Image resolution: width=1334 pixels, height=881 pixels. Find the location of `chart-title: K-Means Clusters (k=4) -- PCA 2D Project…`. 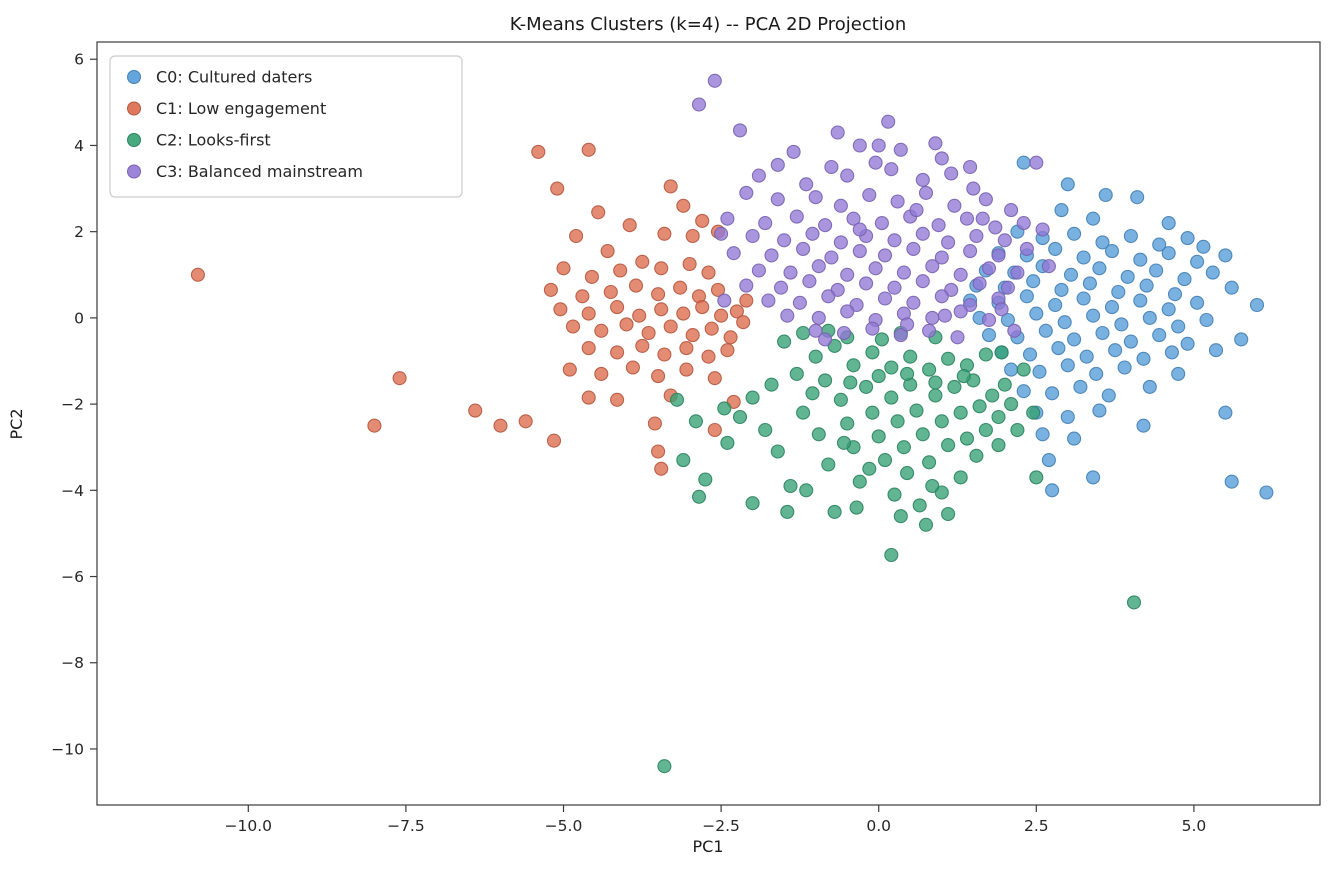

chart-title: K-Means Clusters (k=4) -- PCA 2D Project… is located at coordinates (708, 24).